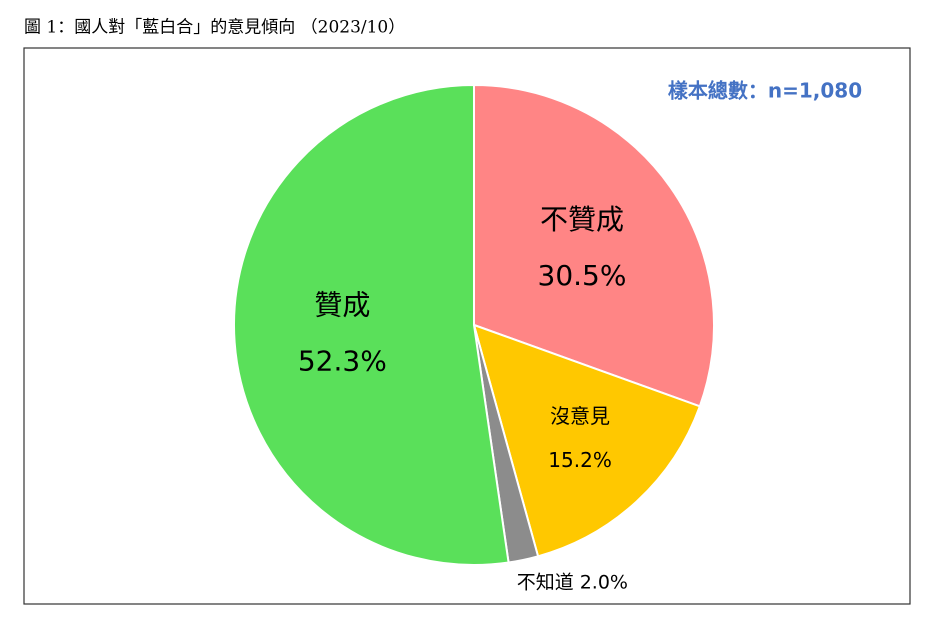  Describe the element at coordinates (214, 28) in the screenshot. I see `chart-title: 圖 1：國人對「藍白合」的意見傾向 （2023/10）` at that location.